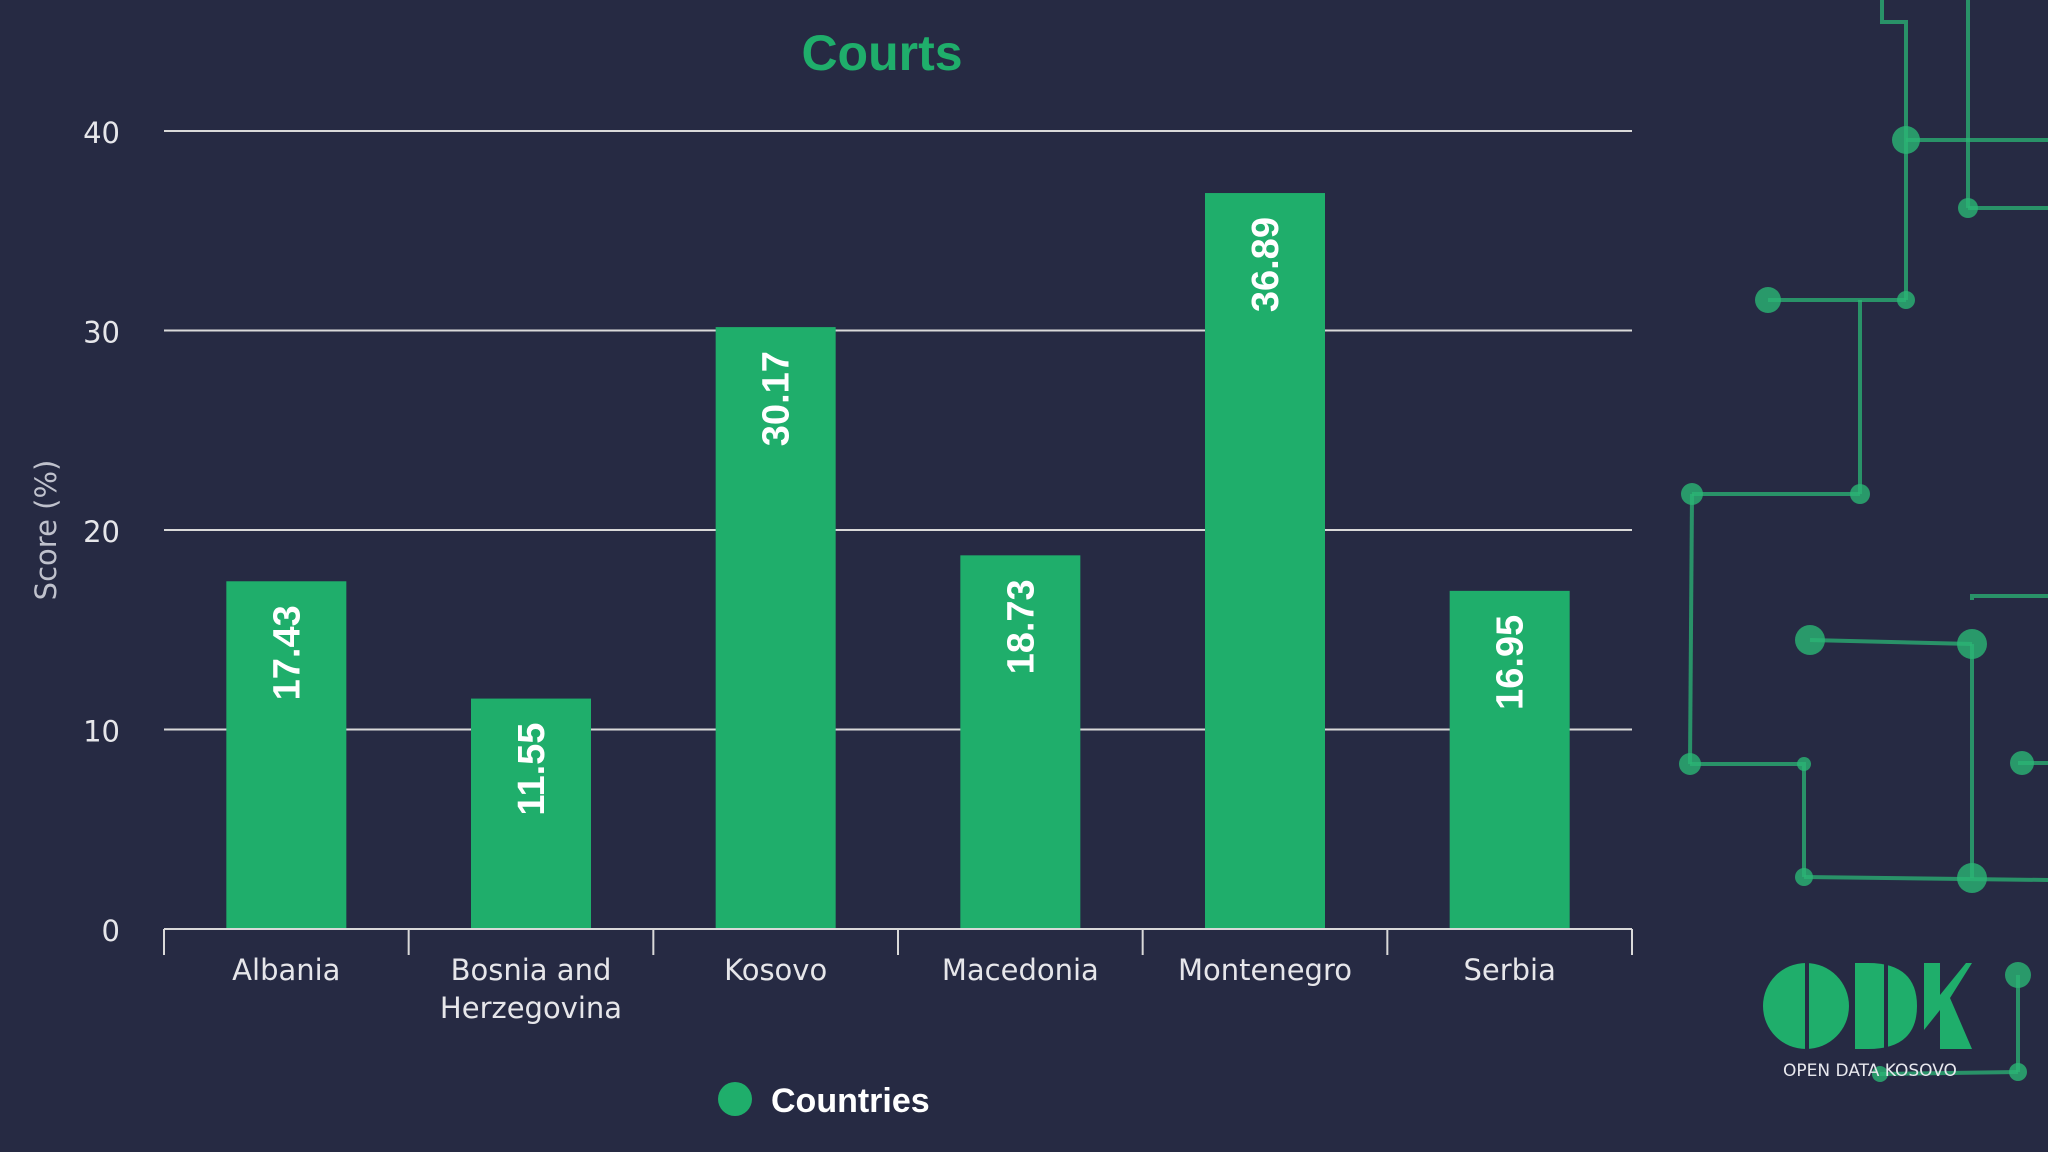  I want to click on y-tick-label: 0, so click(111, 931).